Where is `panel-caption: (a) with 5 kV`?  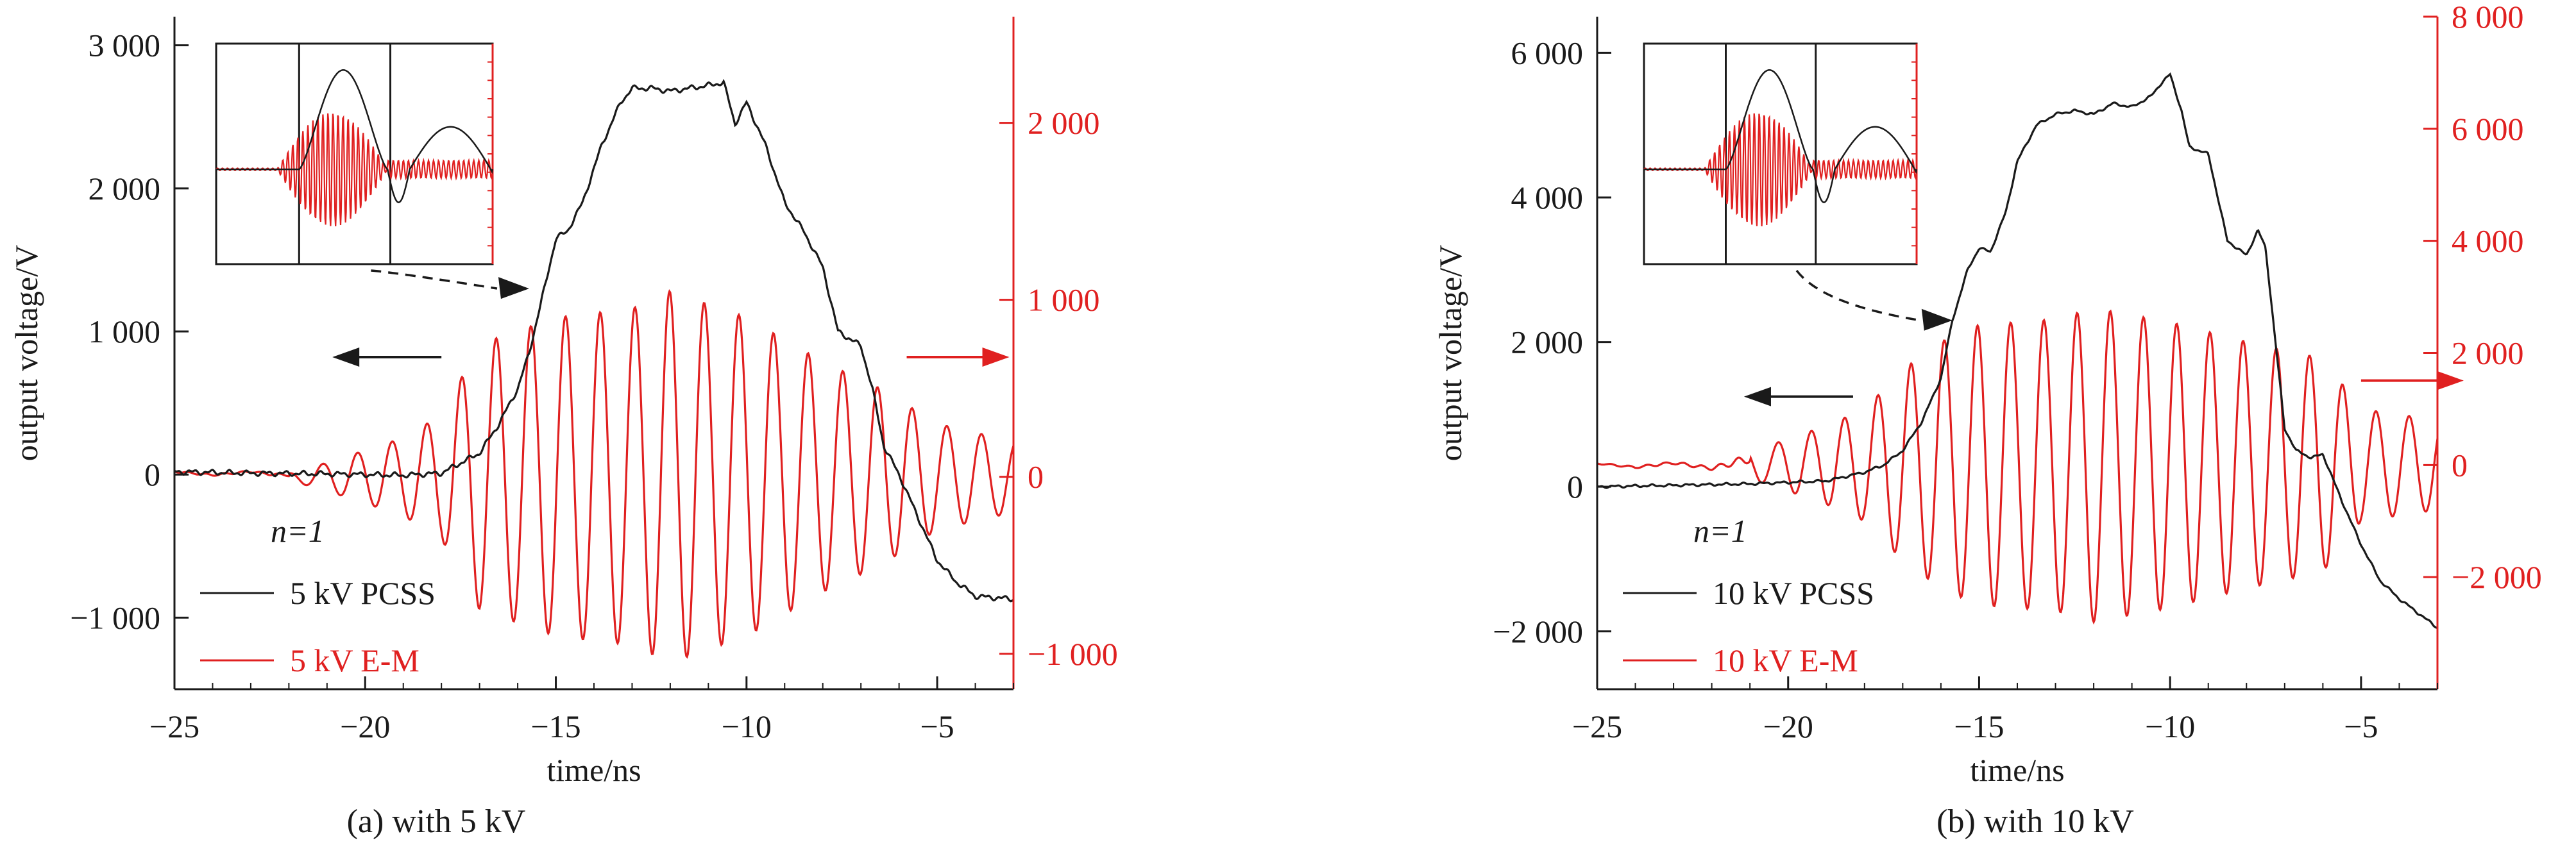 panel-caption: (a) with 5 kV is located at coordinates (436, 821).